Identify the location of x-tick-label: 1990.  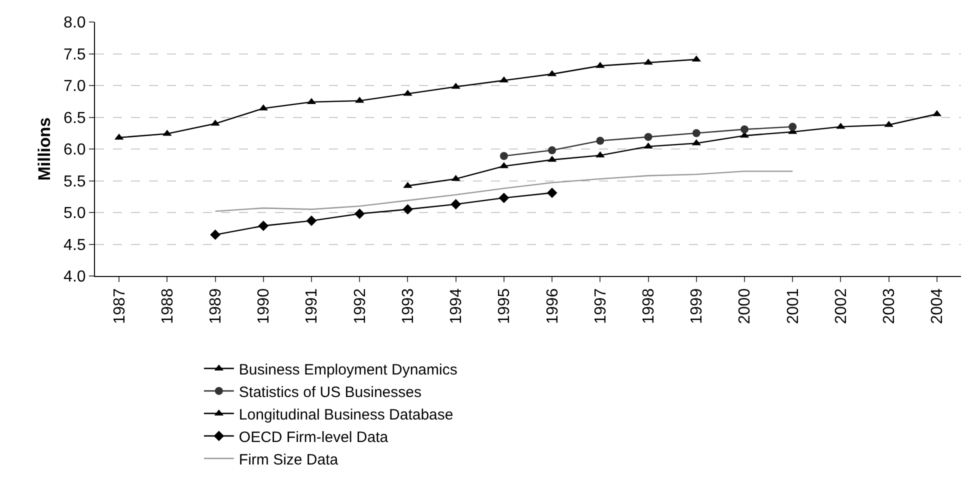
(264, 306).